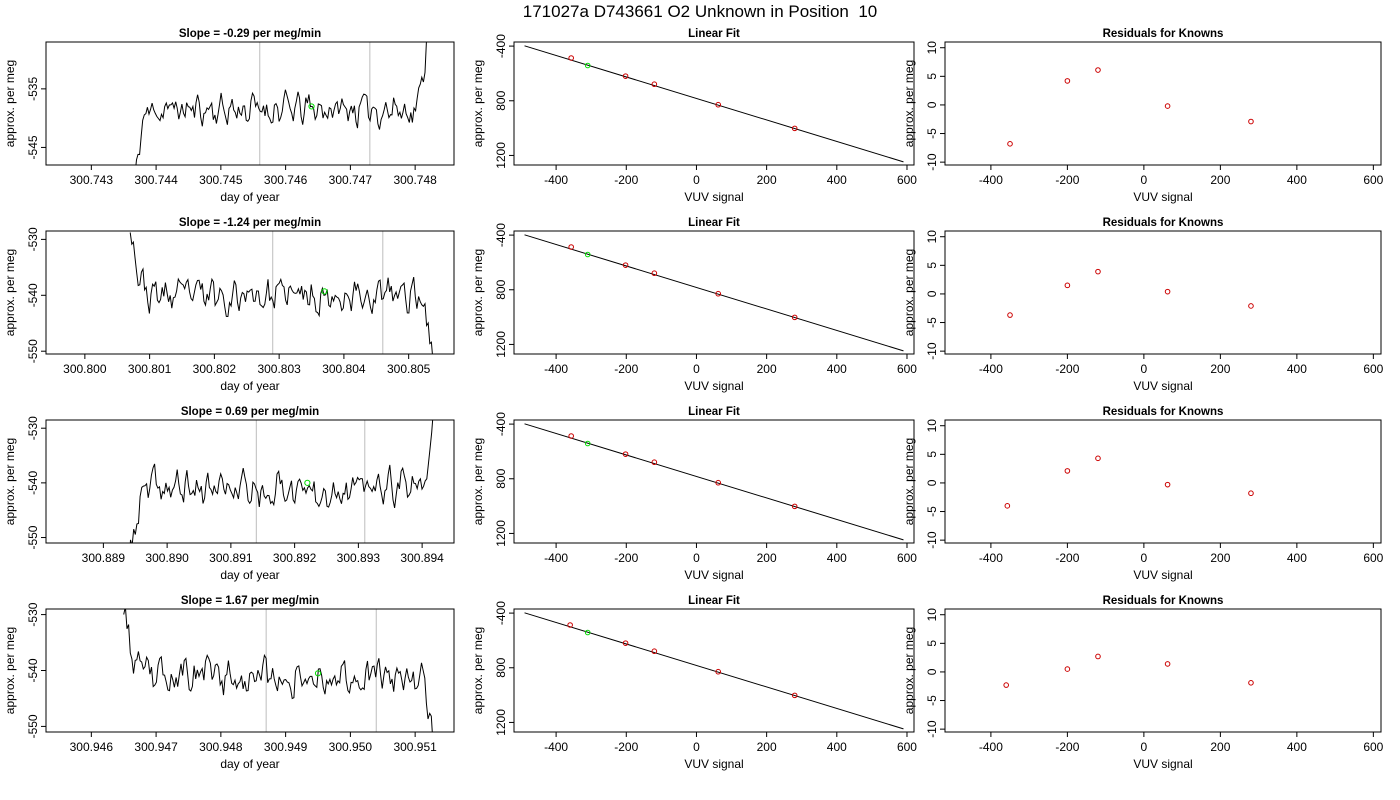 This screenshot has width=1400, height=800. I want to click on y-tick-label: -550, so click(33, 537).